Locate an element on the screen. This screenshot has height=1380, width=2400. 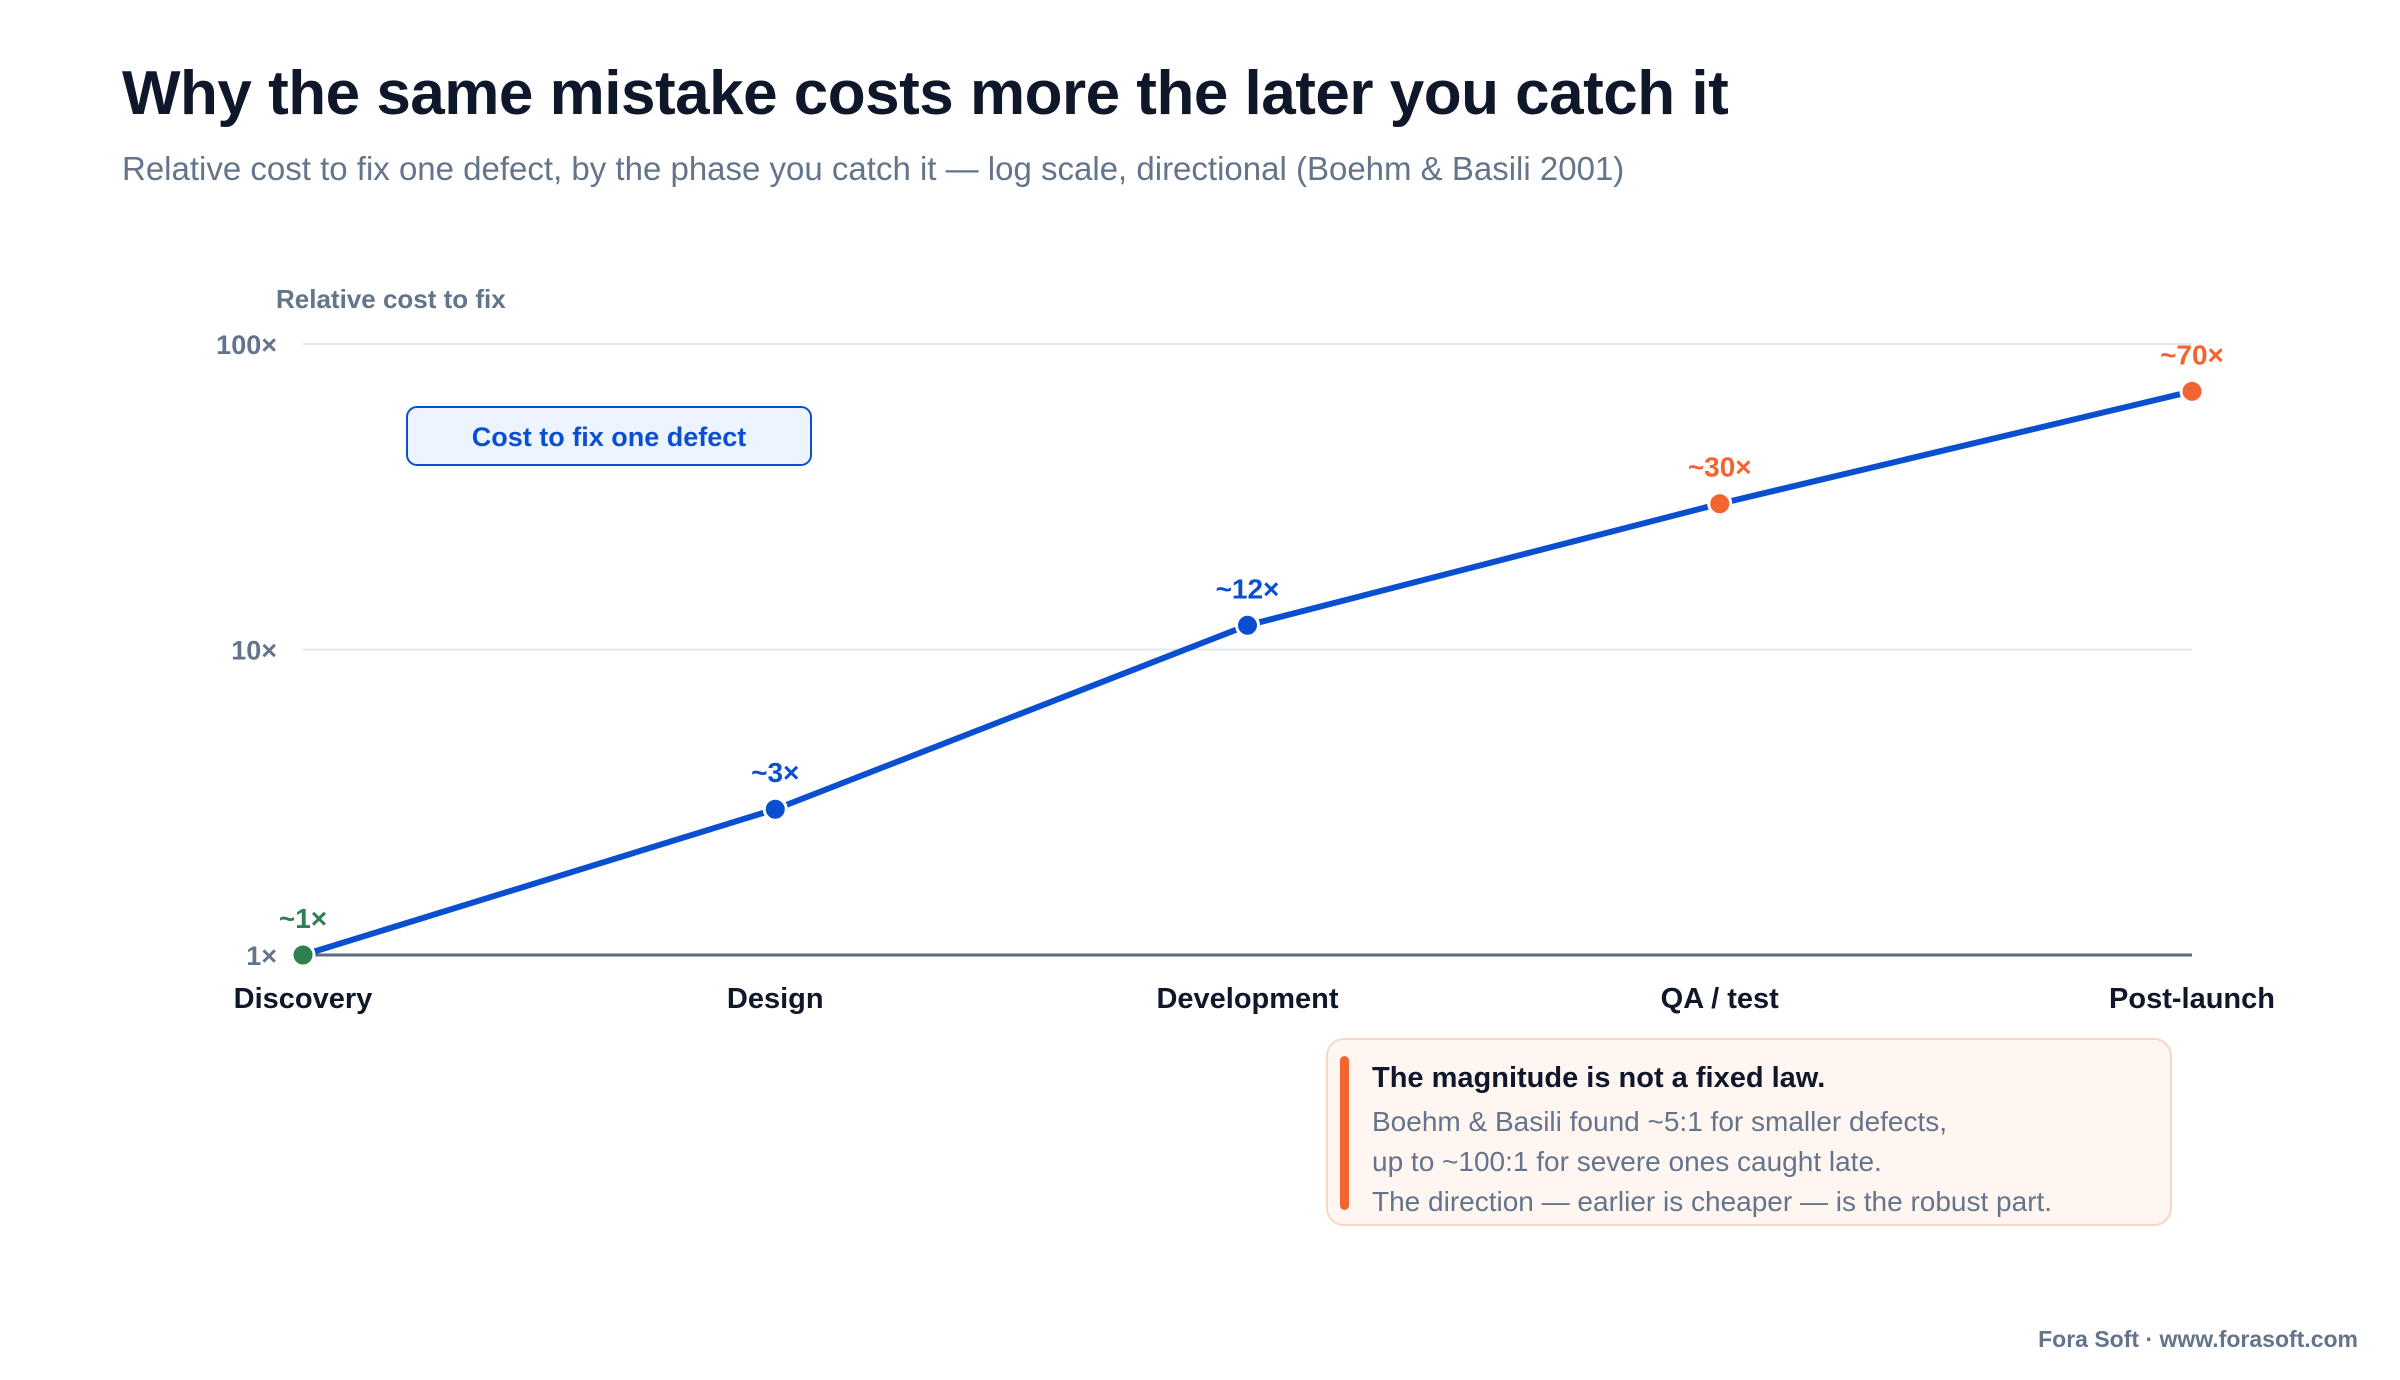
legend-box is located at coordinates (609, 436).